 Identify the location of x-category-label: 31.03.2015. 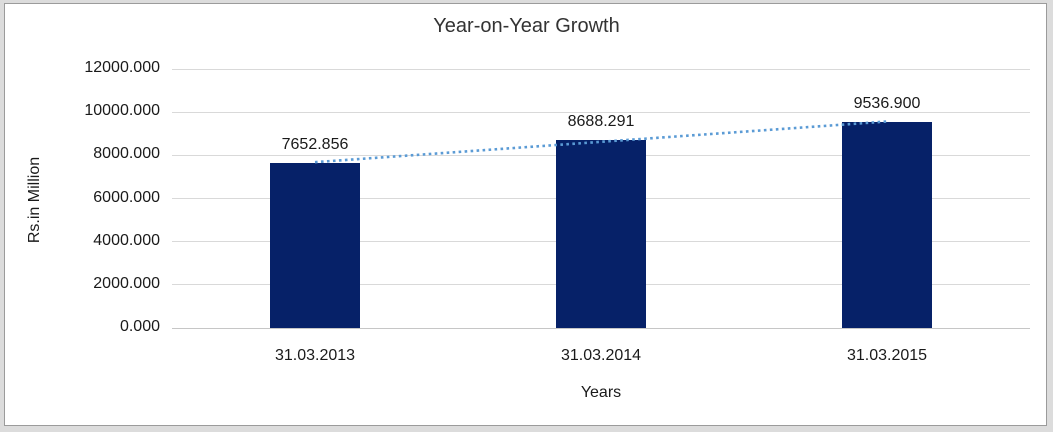
(887, 355).